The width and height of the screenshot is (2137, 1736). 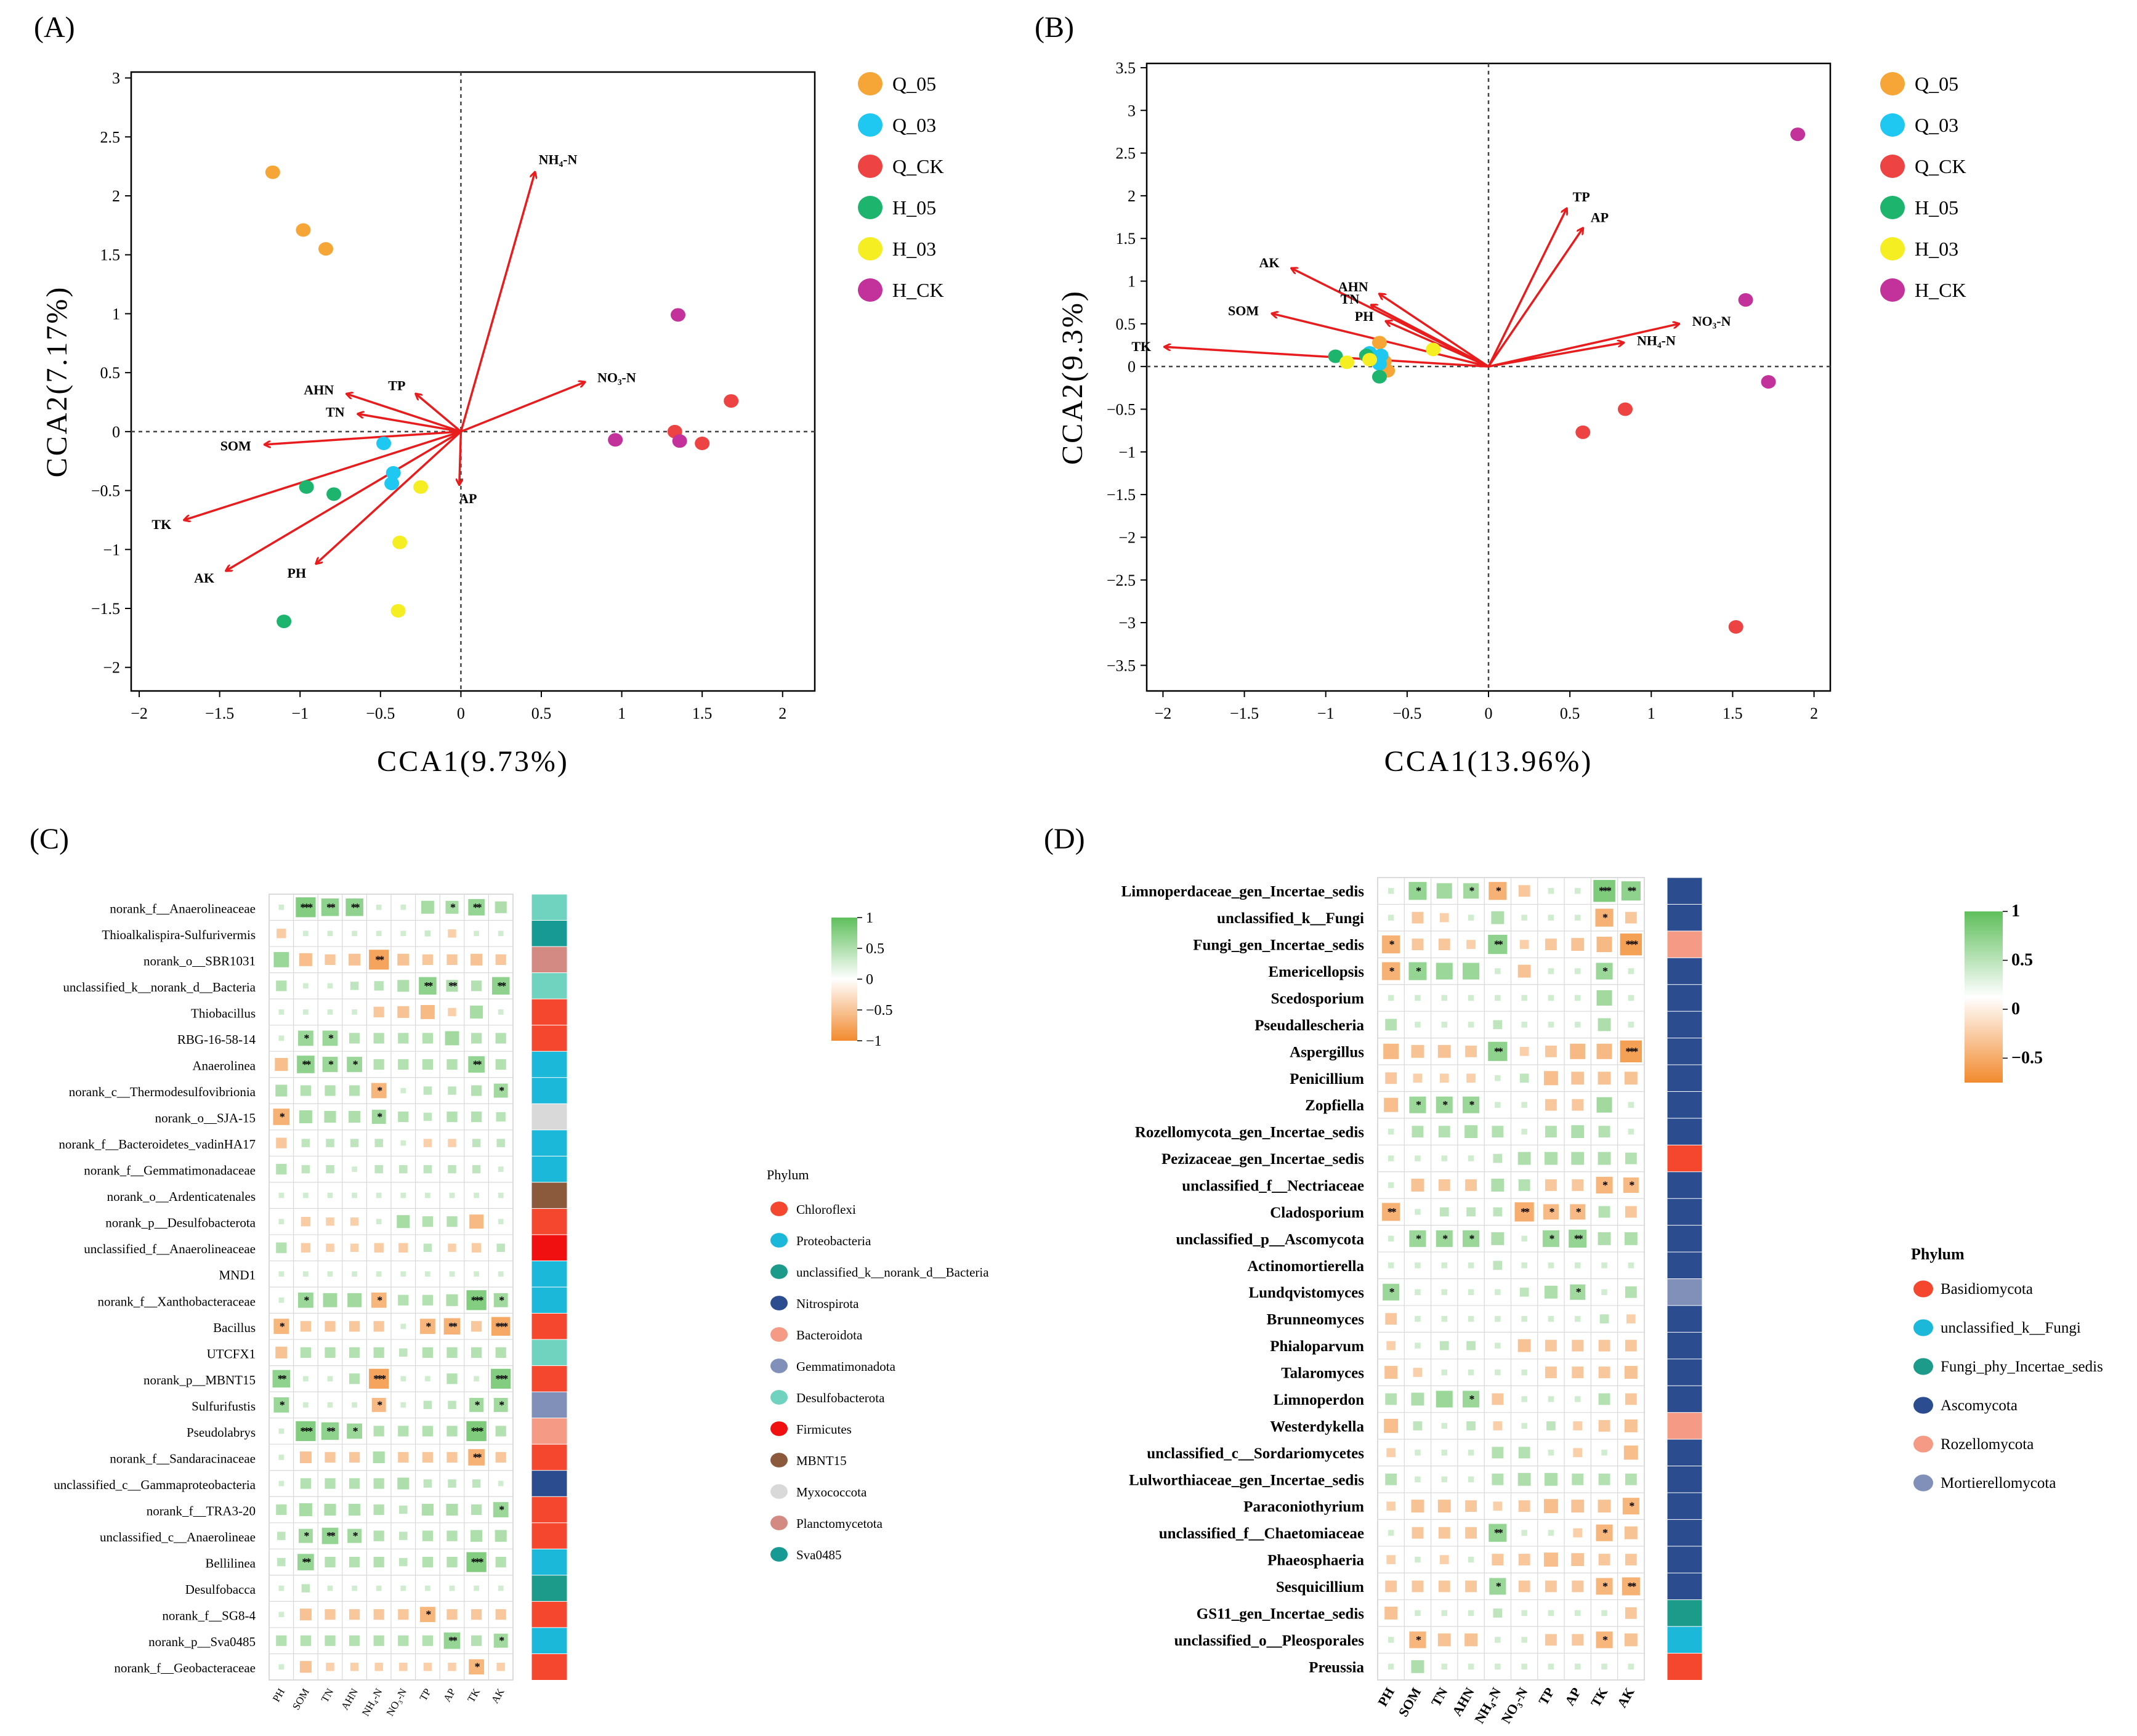 What do you see at coordinates (1685, 1426) in the screenshot?
I see `phylum-bar-rozellomycota` at bounding box center [1685, 1426].